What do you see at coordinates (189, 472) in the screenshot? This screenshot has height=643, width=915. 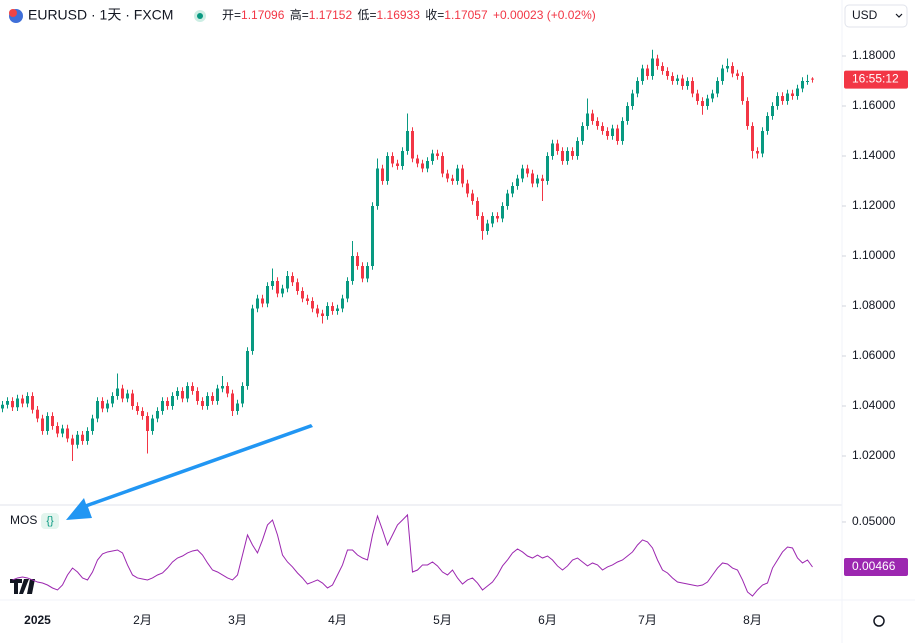 I see `annotation-arrow` at bounding box center [189, 472].